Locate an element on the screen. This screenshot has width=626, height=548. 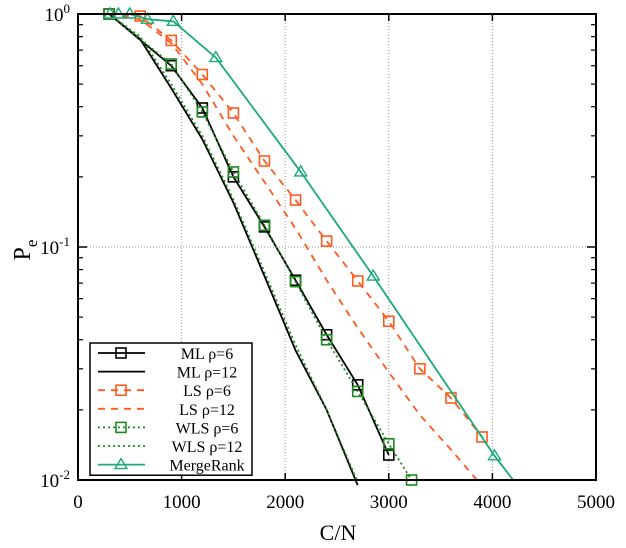
legend-label: ML ρ=6 is located at coordinates (207, 354).